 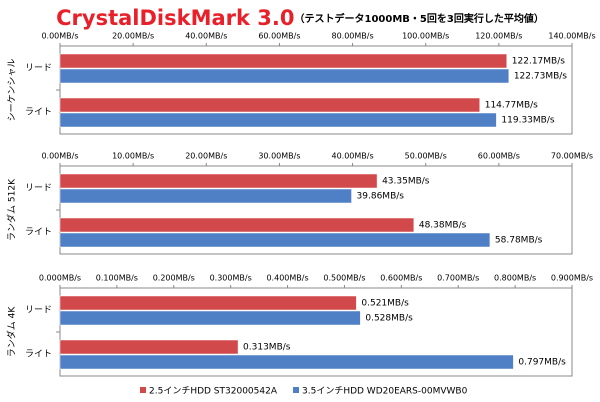 I want to click on x-tick-label: 50.00MB/s, so click(x=426, y=156).